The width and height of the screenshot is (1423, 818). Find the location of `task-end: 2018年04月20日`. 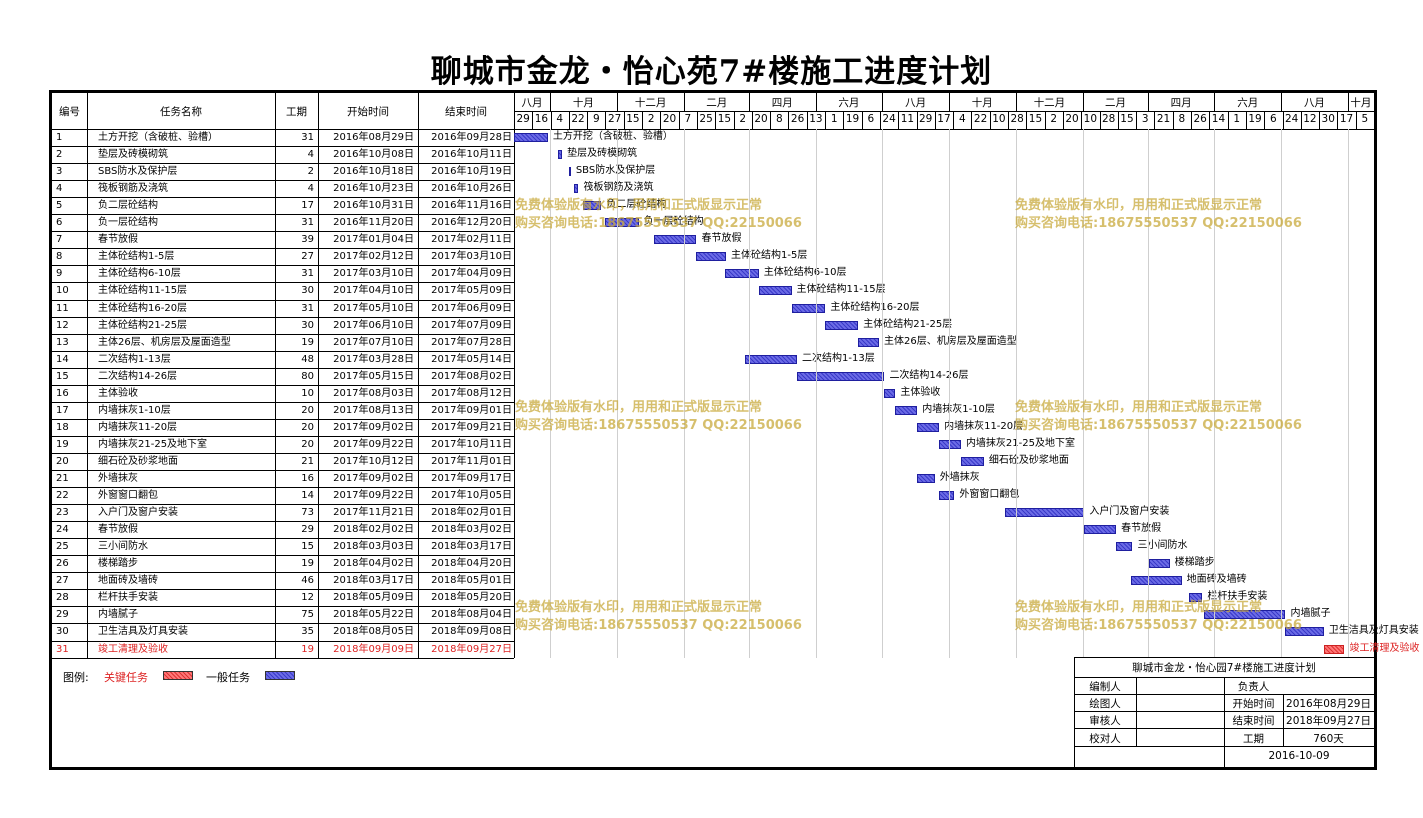

task-end: 2018年04月20日 is located at coordinates (471, 564).